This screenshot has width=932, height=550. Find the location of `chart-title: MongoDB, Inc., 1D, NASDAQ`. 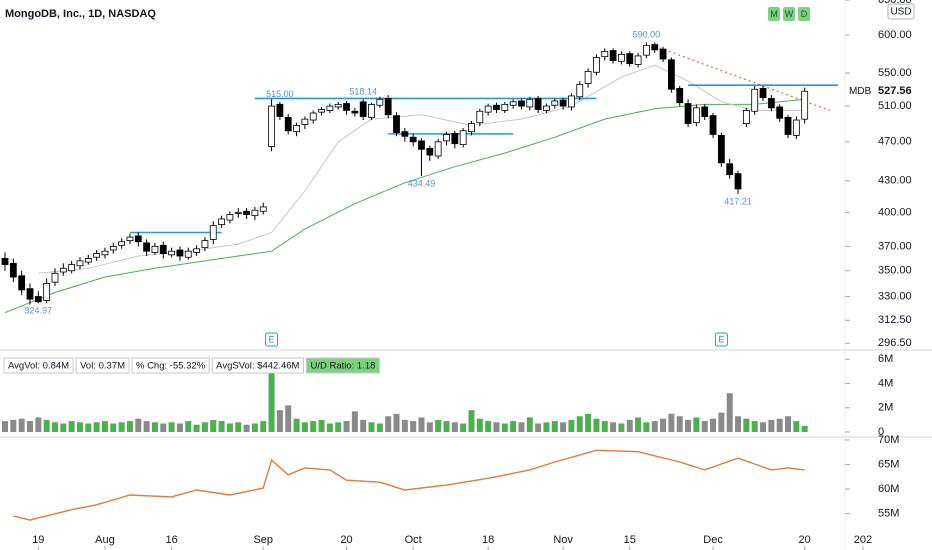

chart-title: MongoDB, Inc., 1D, NASDAQ is located at coordinates (80, 14).